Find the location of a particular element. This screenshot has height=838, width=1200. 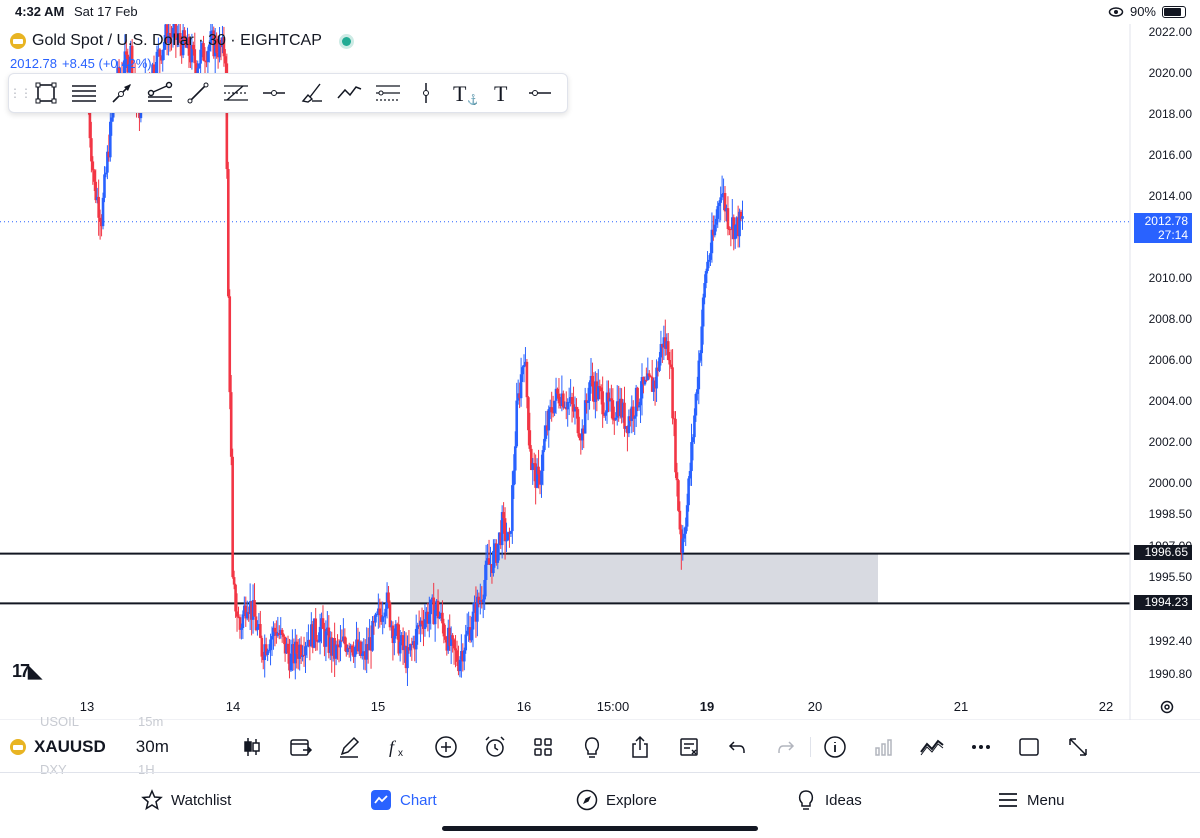

gold-coin-icon is located at coordinates (18, 747).